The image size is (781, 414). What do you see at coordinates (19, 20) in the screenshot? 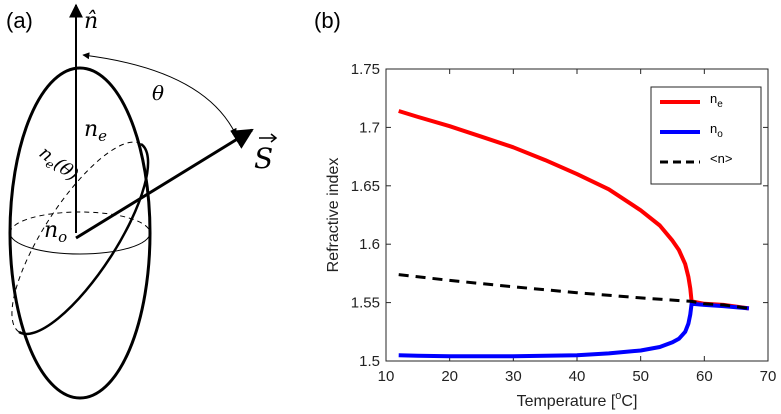
I see `panel-a-label: (a)` at bounding box center [19, 20].